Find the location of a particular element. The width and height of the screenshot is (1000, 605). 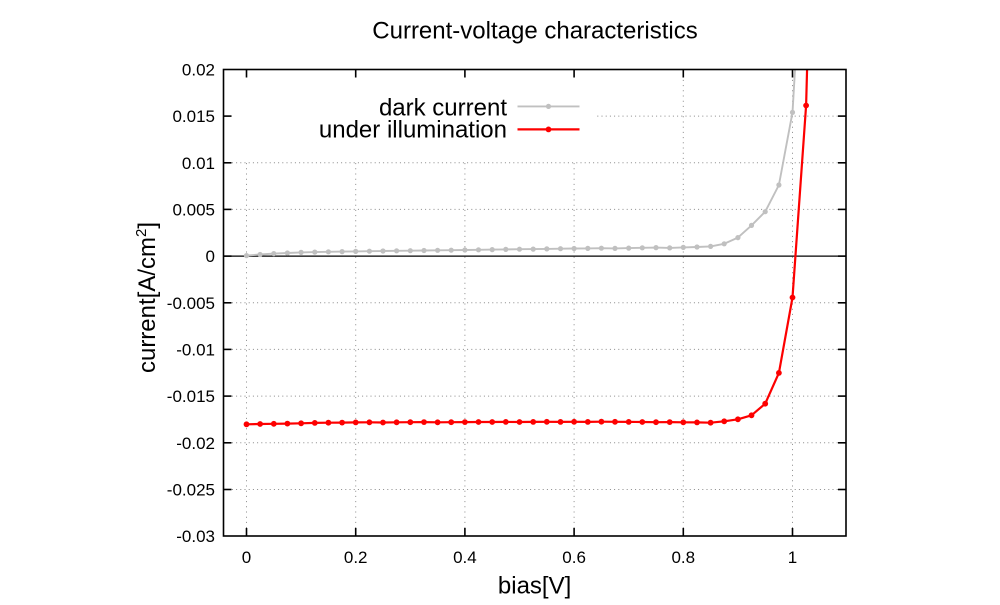

svg-text:Current-voltage characteristic: Current-voltage characteristics is located at coordinates (534, 31).